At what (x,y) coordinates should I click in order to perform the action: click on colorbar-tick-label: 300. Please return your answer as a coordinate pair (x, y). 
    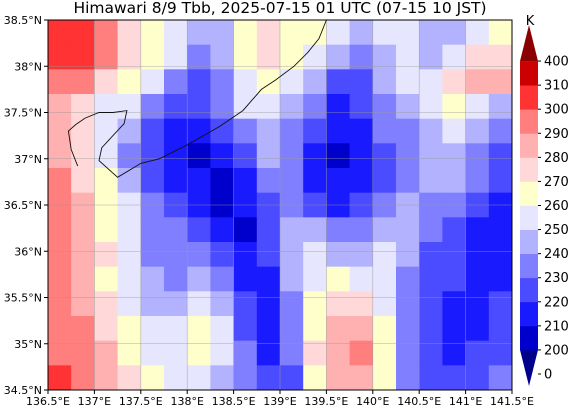
    Looking at the image, I should click on (556, 110).